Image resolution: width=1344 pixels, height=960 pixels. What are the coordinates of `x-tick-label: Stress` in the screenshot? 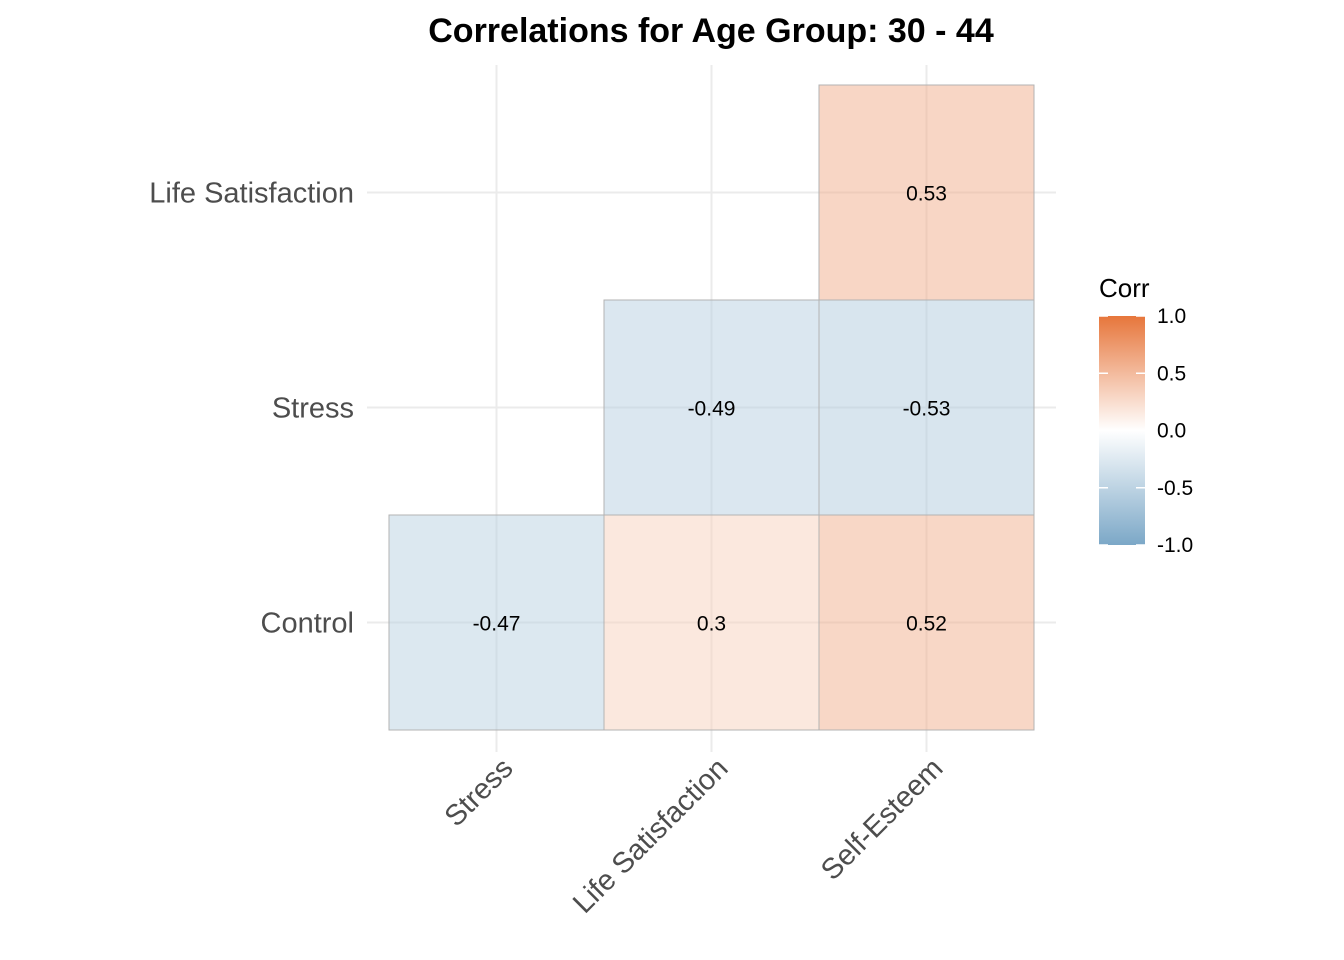 It's located at (479, 792).